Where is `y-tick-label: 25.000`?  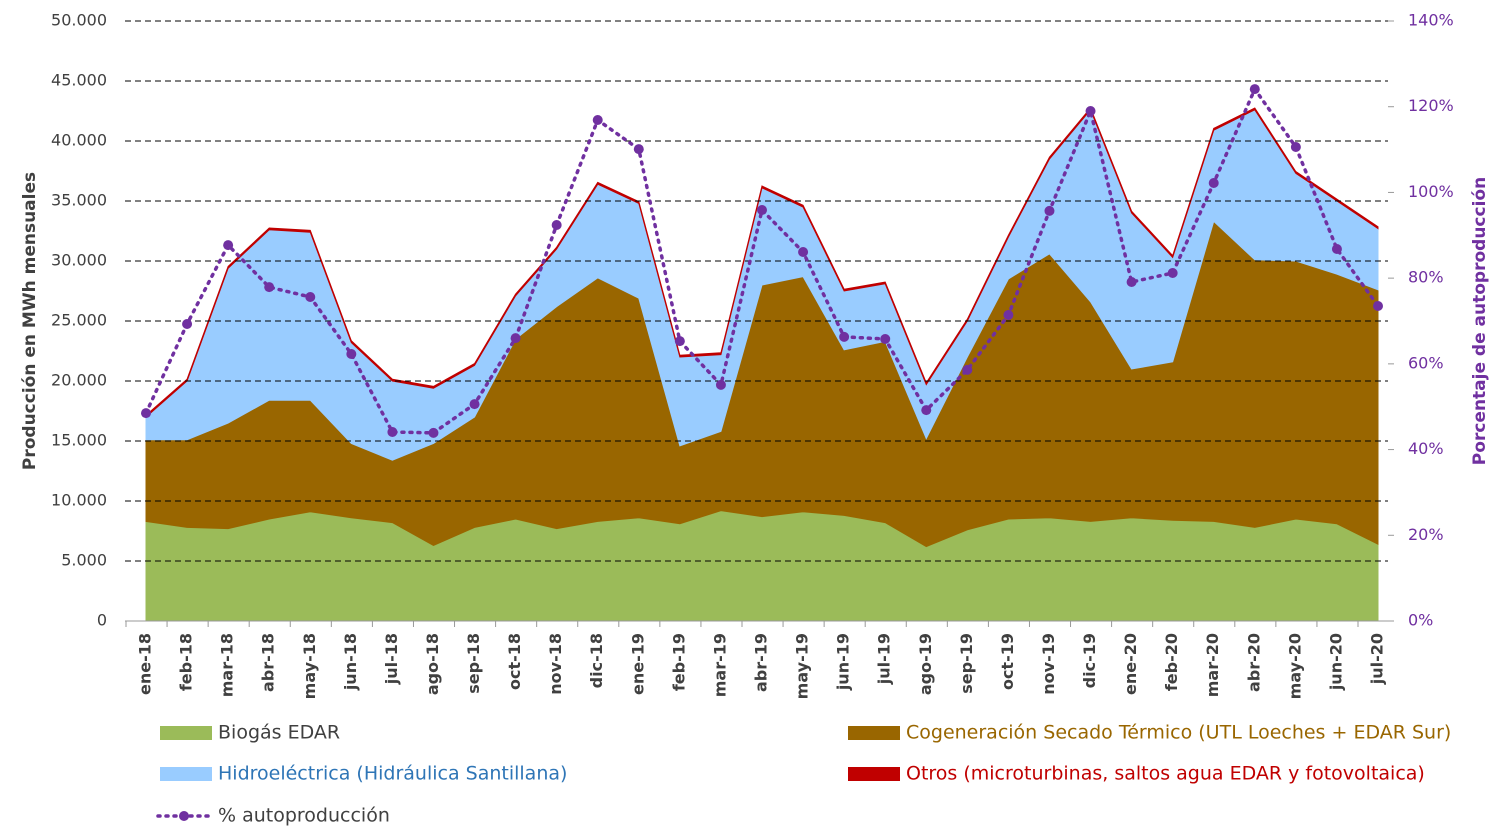
y-tick-label: 25.000 is located at coordinates (79, 320).